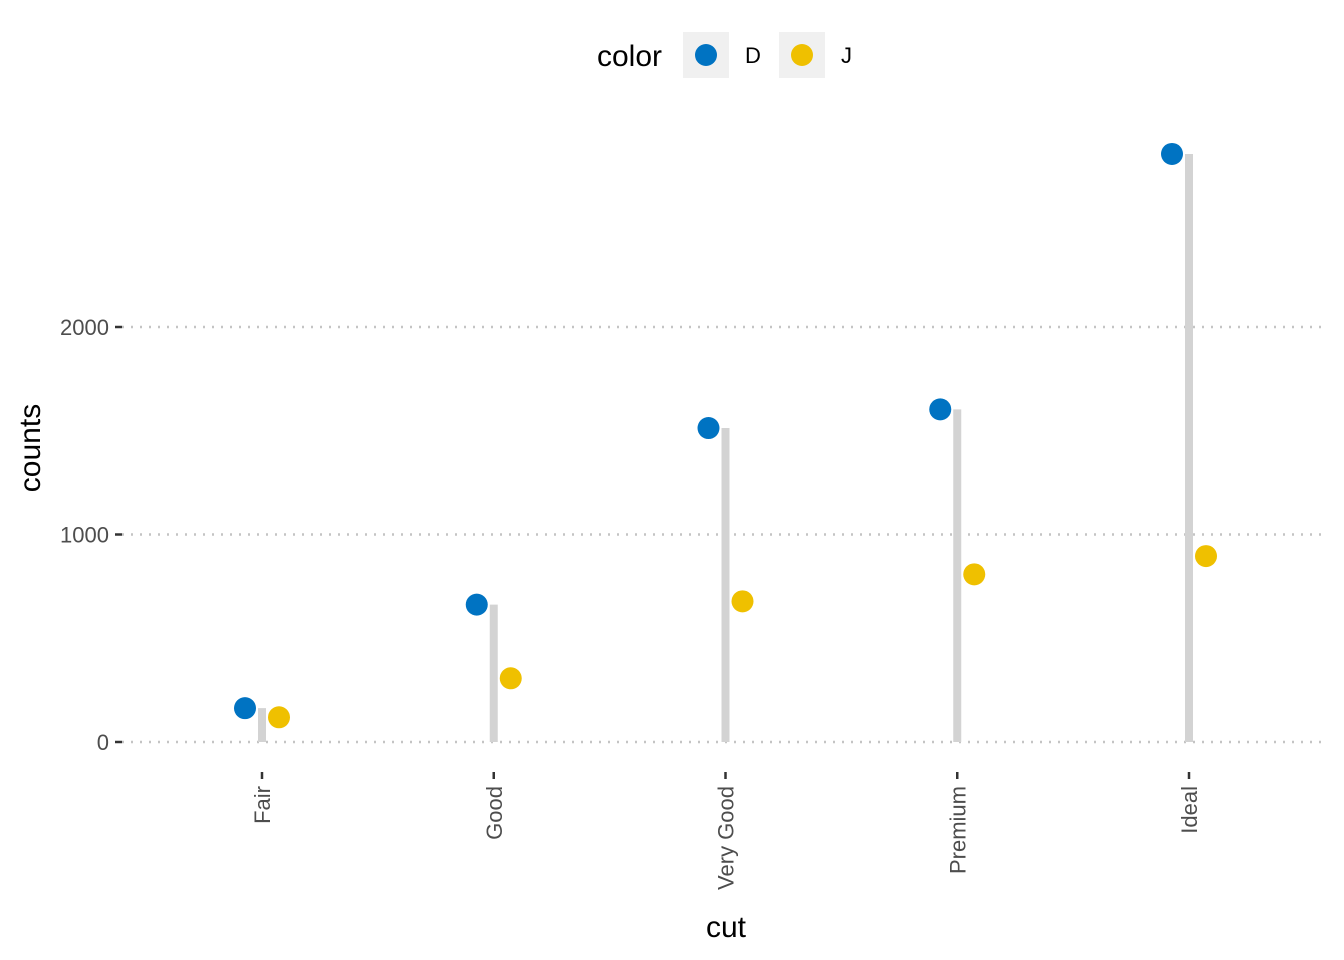 This screenshot has width=1344, height=960. Describe the element at coordinates (726, 838) in the screenshot. I see `x-tick-label: Very Good` at that location.